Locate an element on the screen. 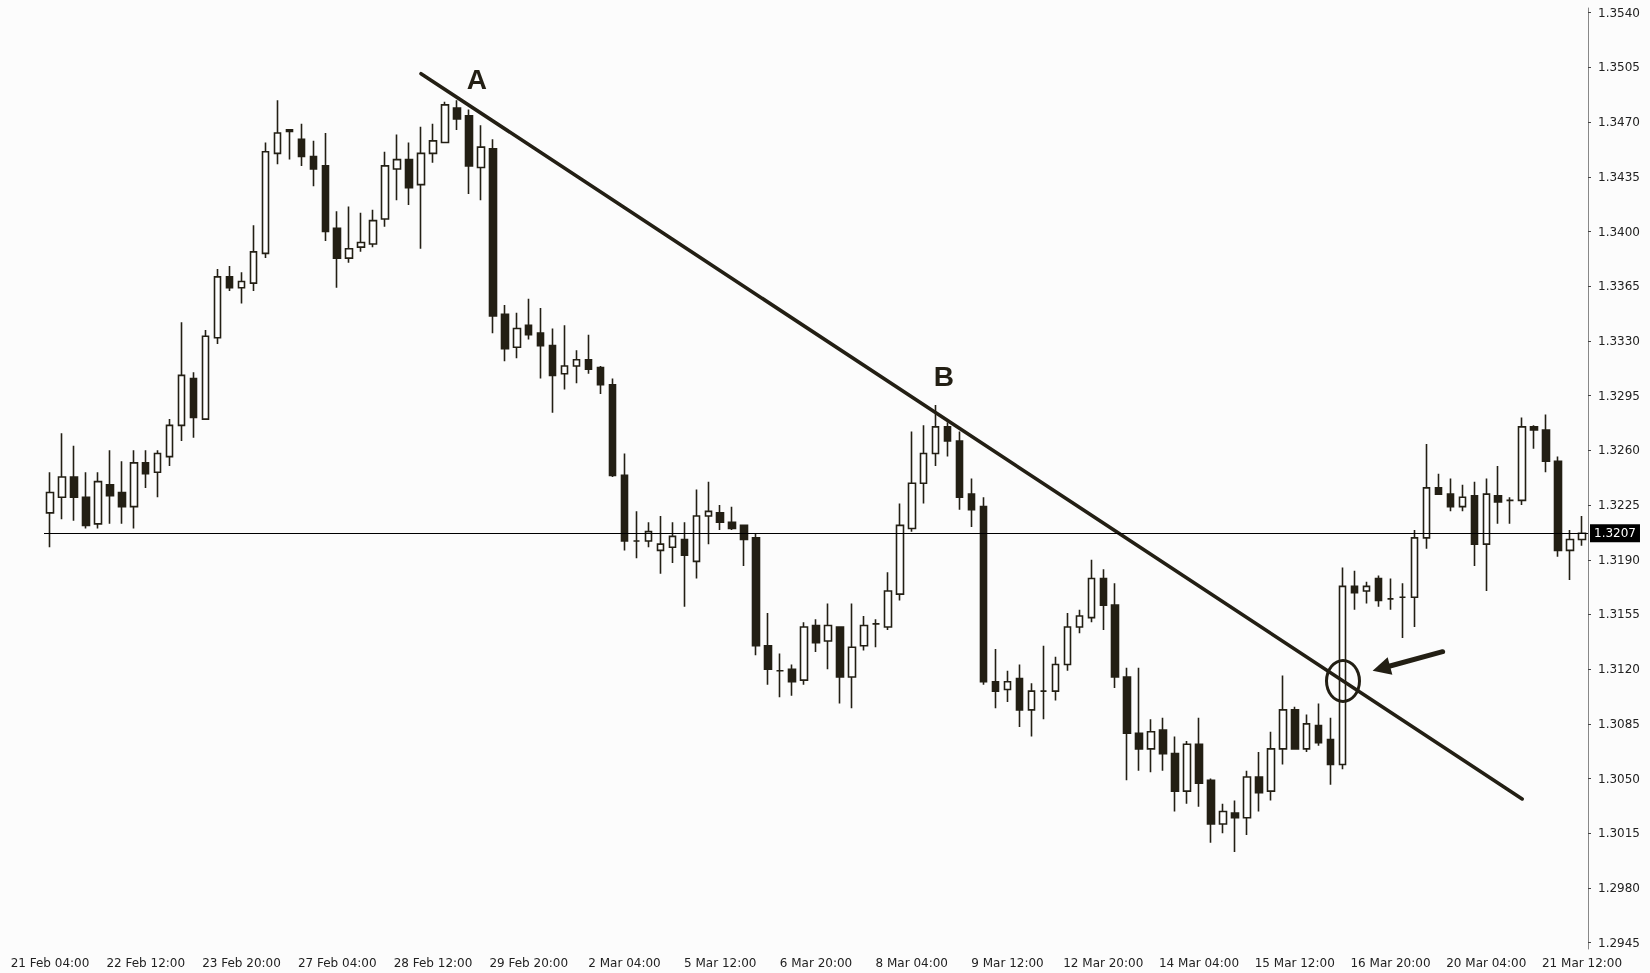  y-tick-label: 1.3225 is located at coordinates (1619, 505).